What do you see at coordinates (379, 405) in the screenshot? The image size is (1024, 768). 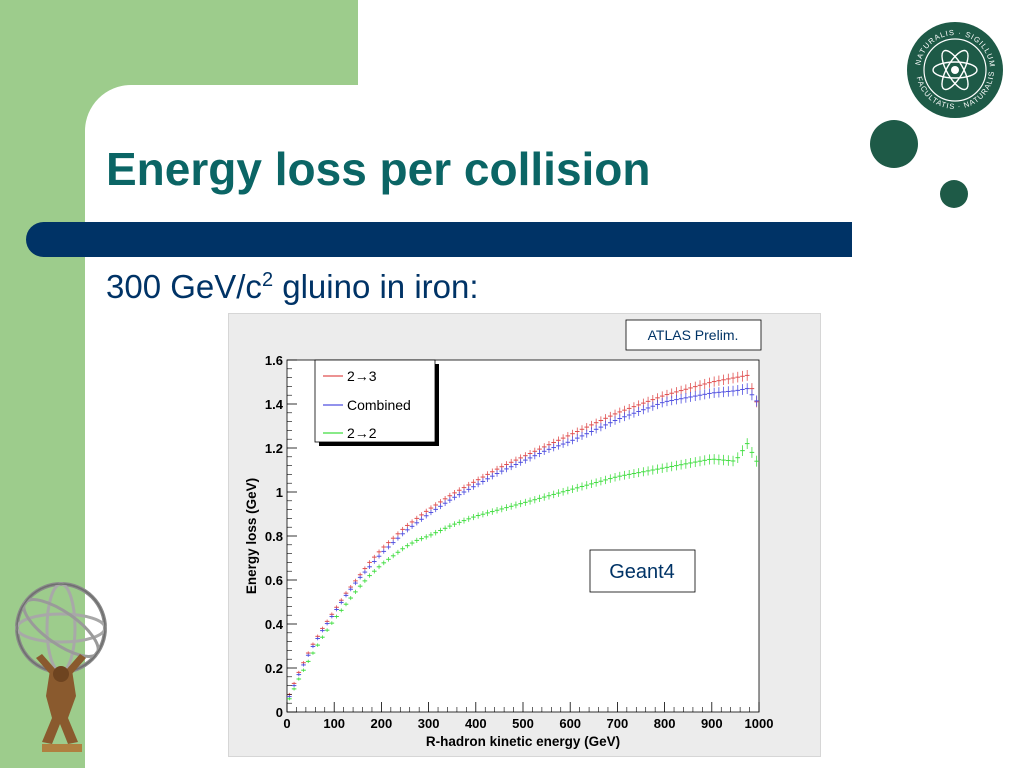 I see `legend-label-combined: Combined` at bounding box center [379, 405].